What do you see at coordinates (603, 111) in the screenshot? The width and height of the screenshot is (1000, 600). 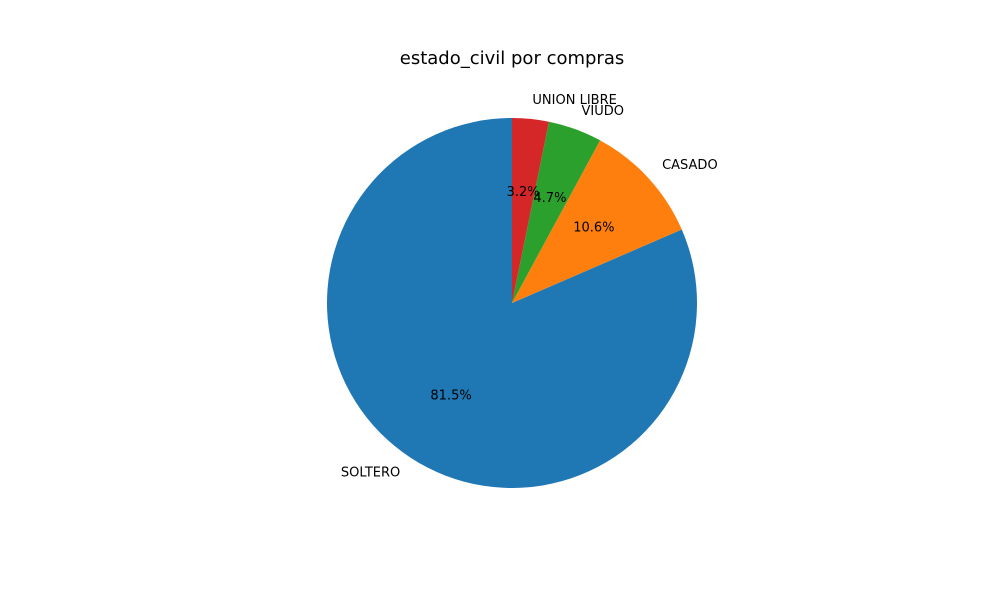 I see `slice-label-viudo: VIUDO` at bounding box center [603, 111].